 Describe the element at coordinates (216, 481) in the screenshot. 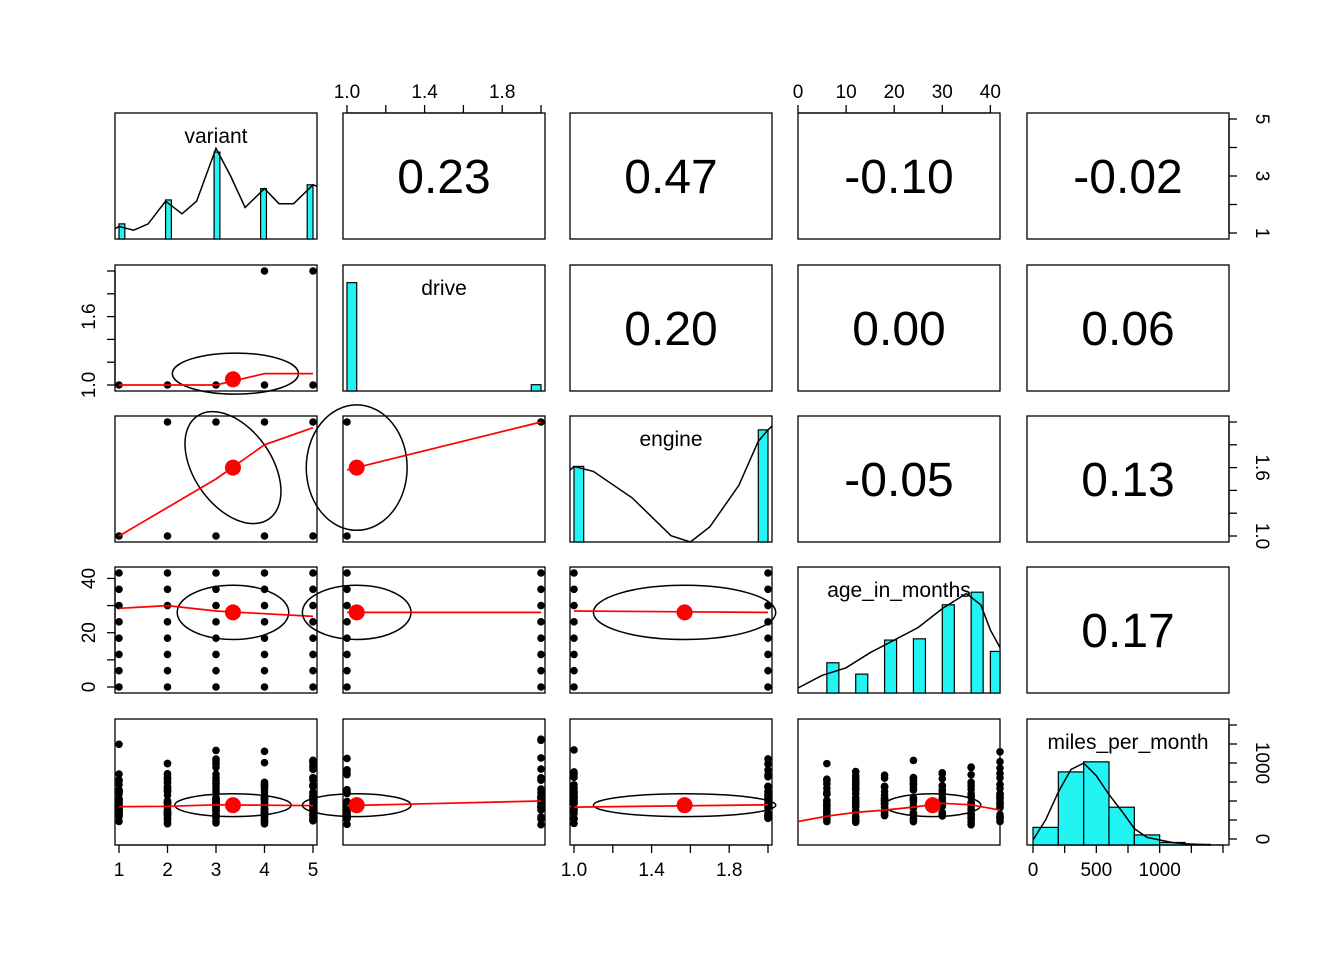

I see `loess-line` at that location.